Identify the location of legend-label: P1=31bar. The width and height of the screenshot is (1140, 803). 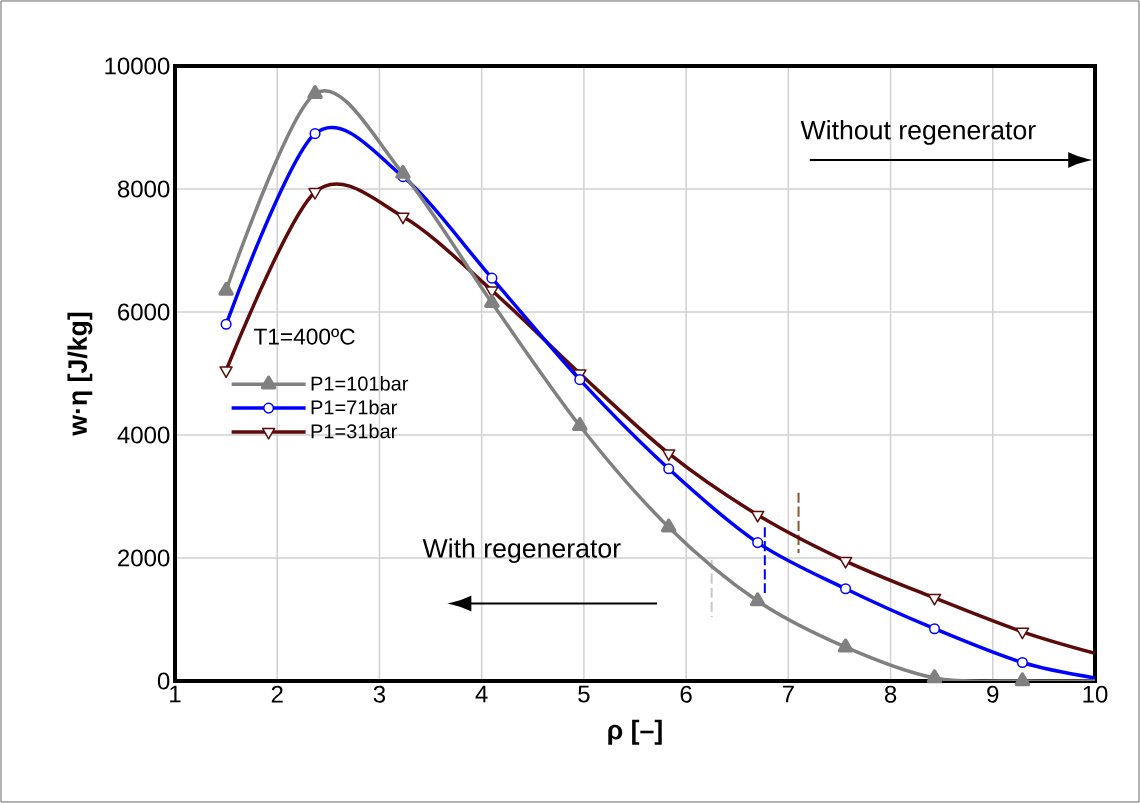
(354, 431).